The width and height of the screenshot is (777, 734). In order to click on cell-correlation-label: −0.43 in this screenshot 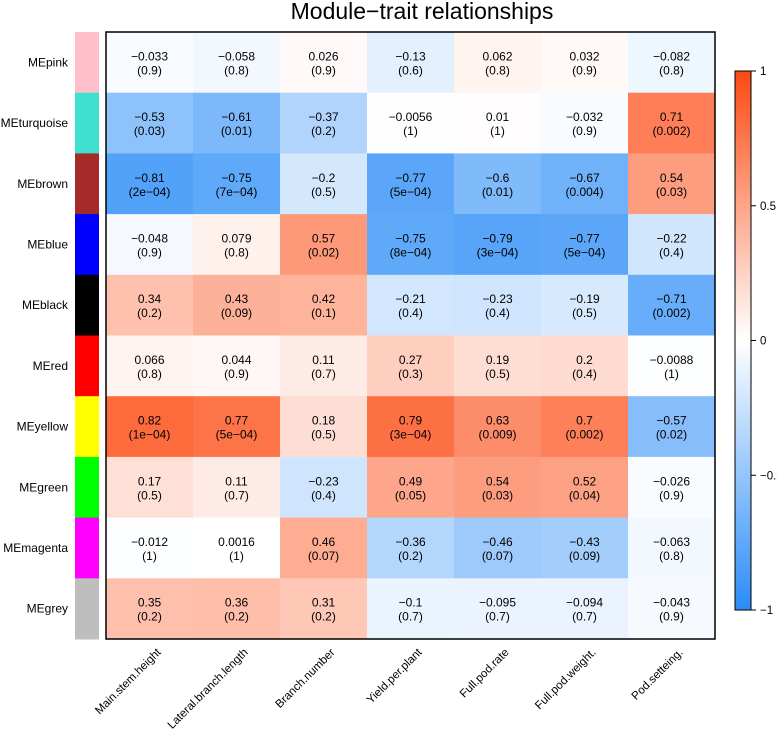, I will do `click(584, 542)`.